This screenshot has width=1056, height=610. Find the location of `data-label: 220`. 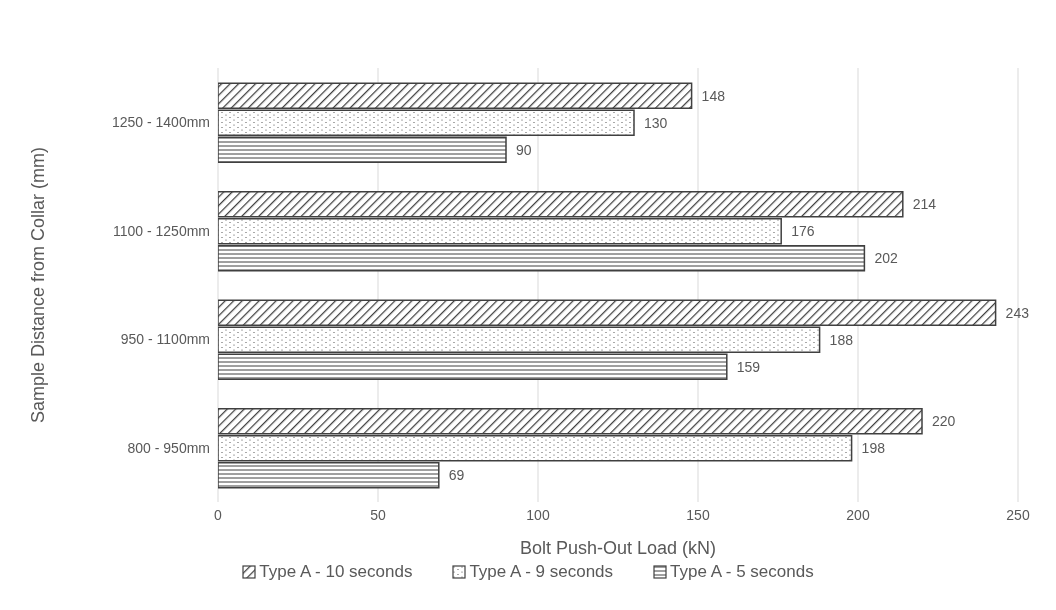

data-label: 220 is located at coordinates (944, 421).